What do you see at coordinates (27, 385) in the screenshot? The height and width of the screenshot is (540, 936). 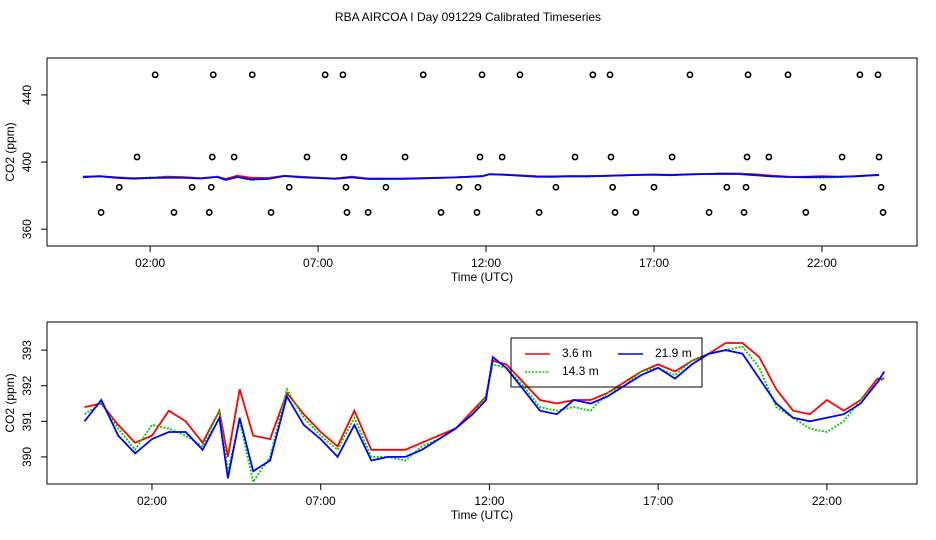 I see `y-tick-label: 392` at bounding box center [27, 385].